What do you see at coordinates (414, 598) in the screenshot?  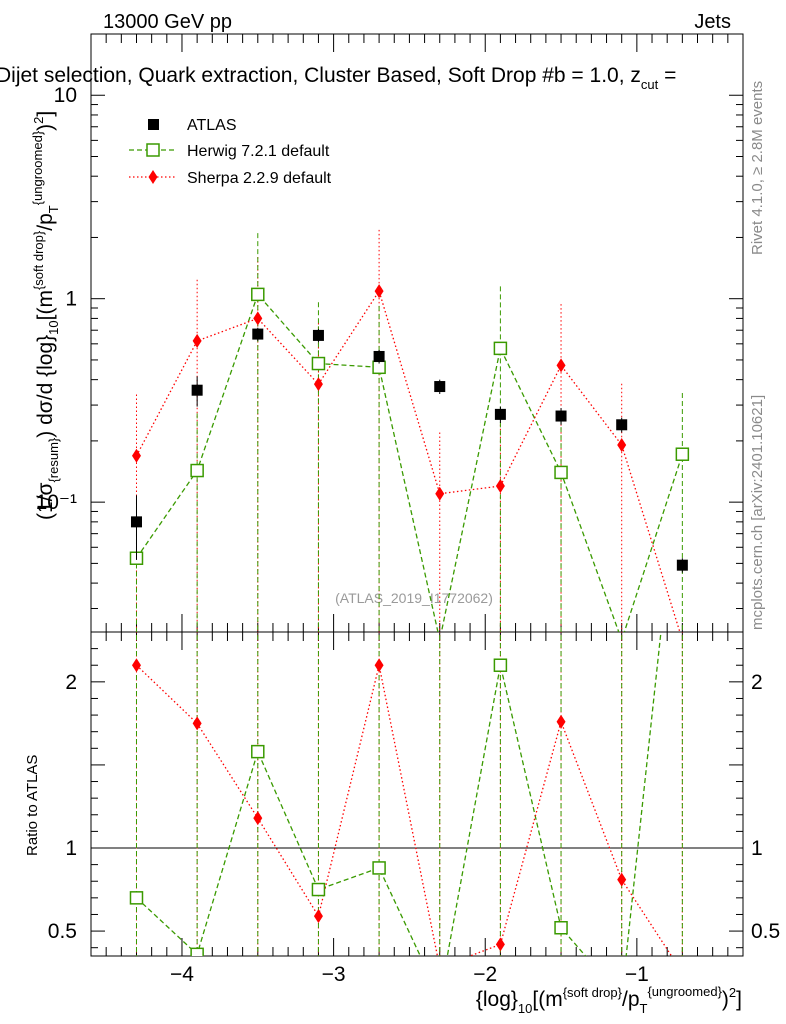 I see `analysis-watermark: (ATLAS_2019_I1772062)` at bounding box center [414, 598].